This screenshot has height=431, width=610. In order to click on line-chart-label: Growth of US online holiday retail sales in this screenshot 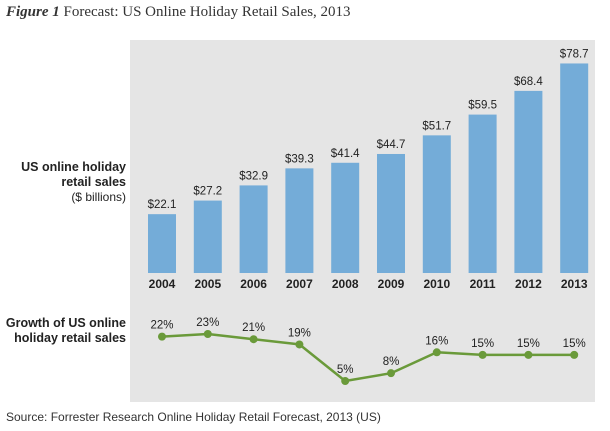, I will do `click(63, 331)`.